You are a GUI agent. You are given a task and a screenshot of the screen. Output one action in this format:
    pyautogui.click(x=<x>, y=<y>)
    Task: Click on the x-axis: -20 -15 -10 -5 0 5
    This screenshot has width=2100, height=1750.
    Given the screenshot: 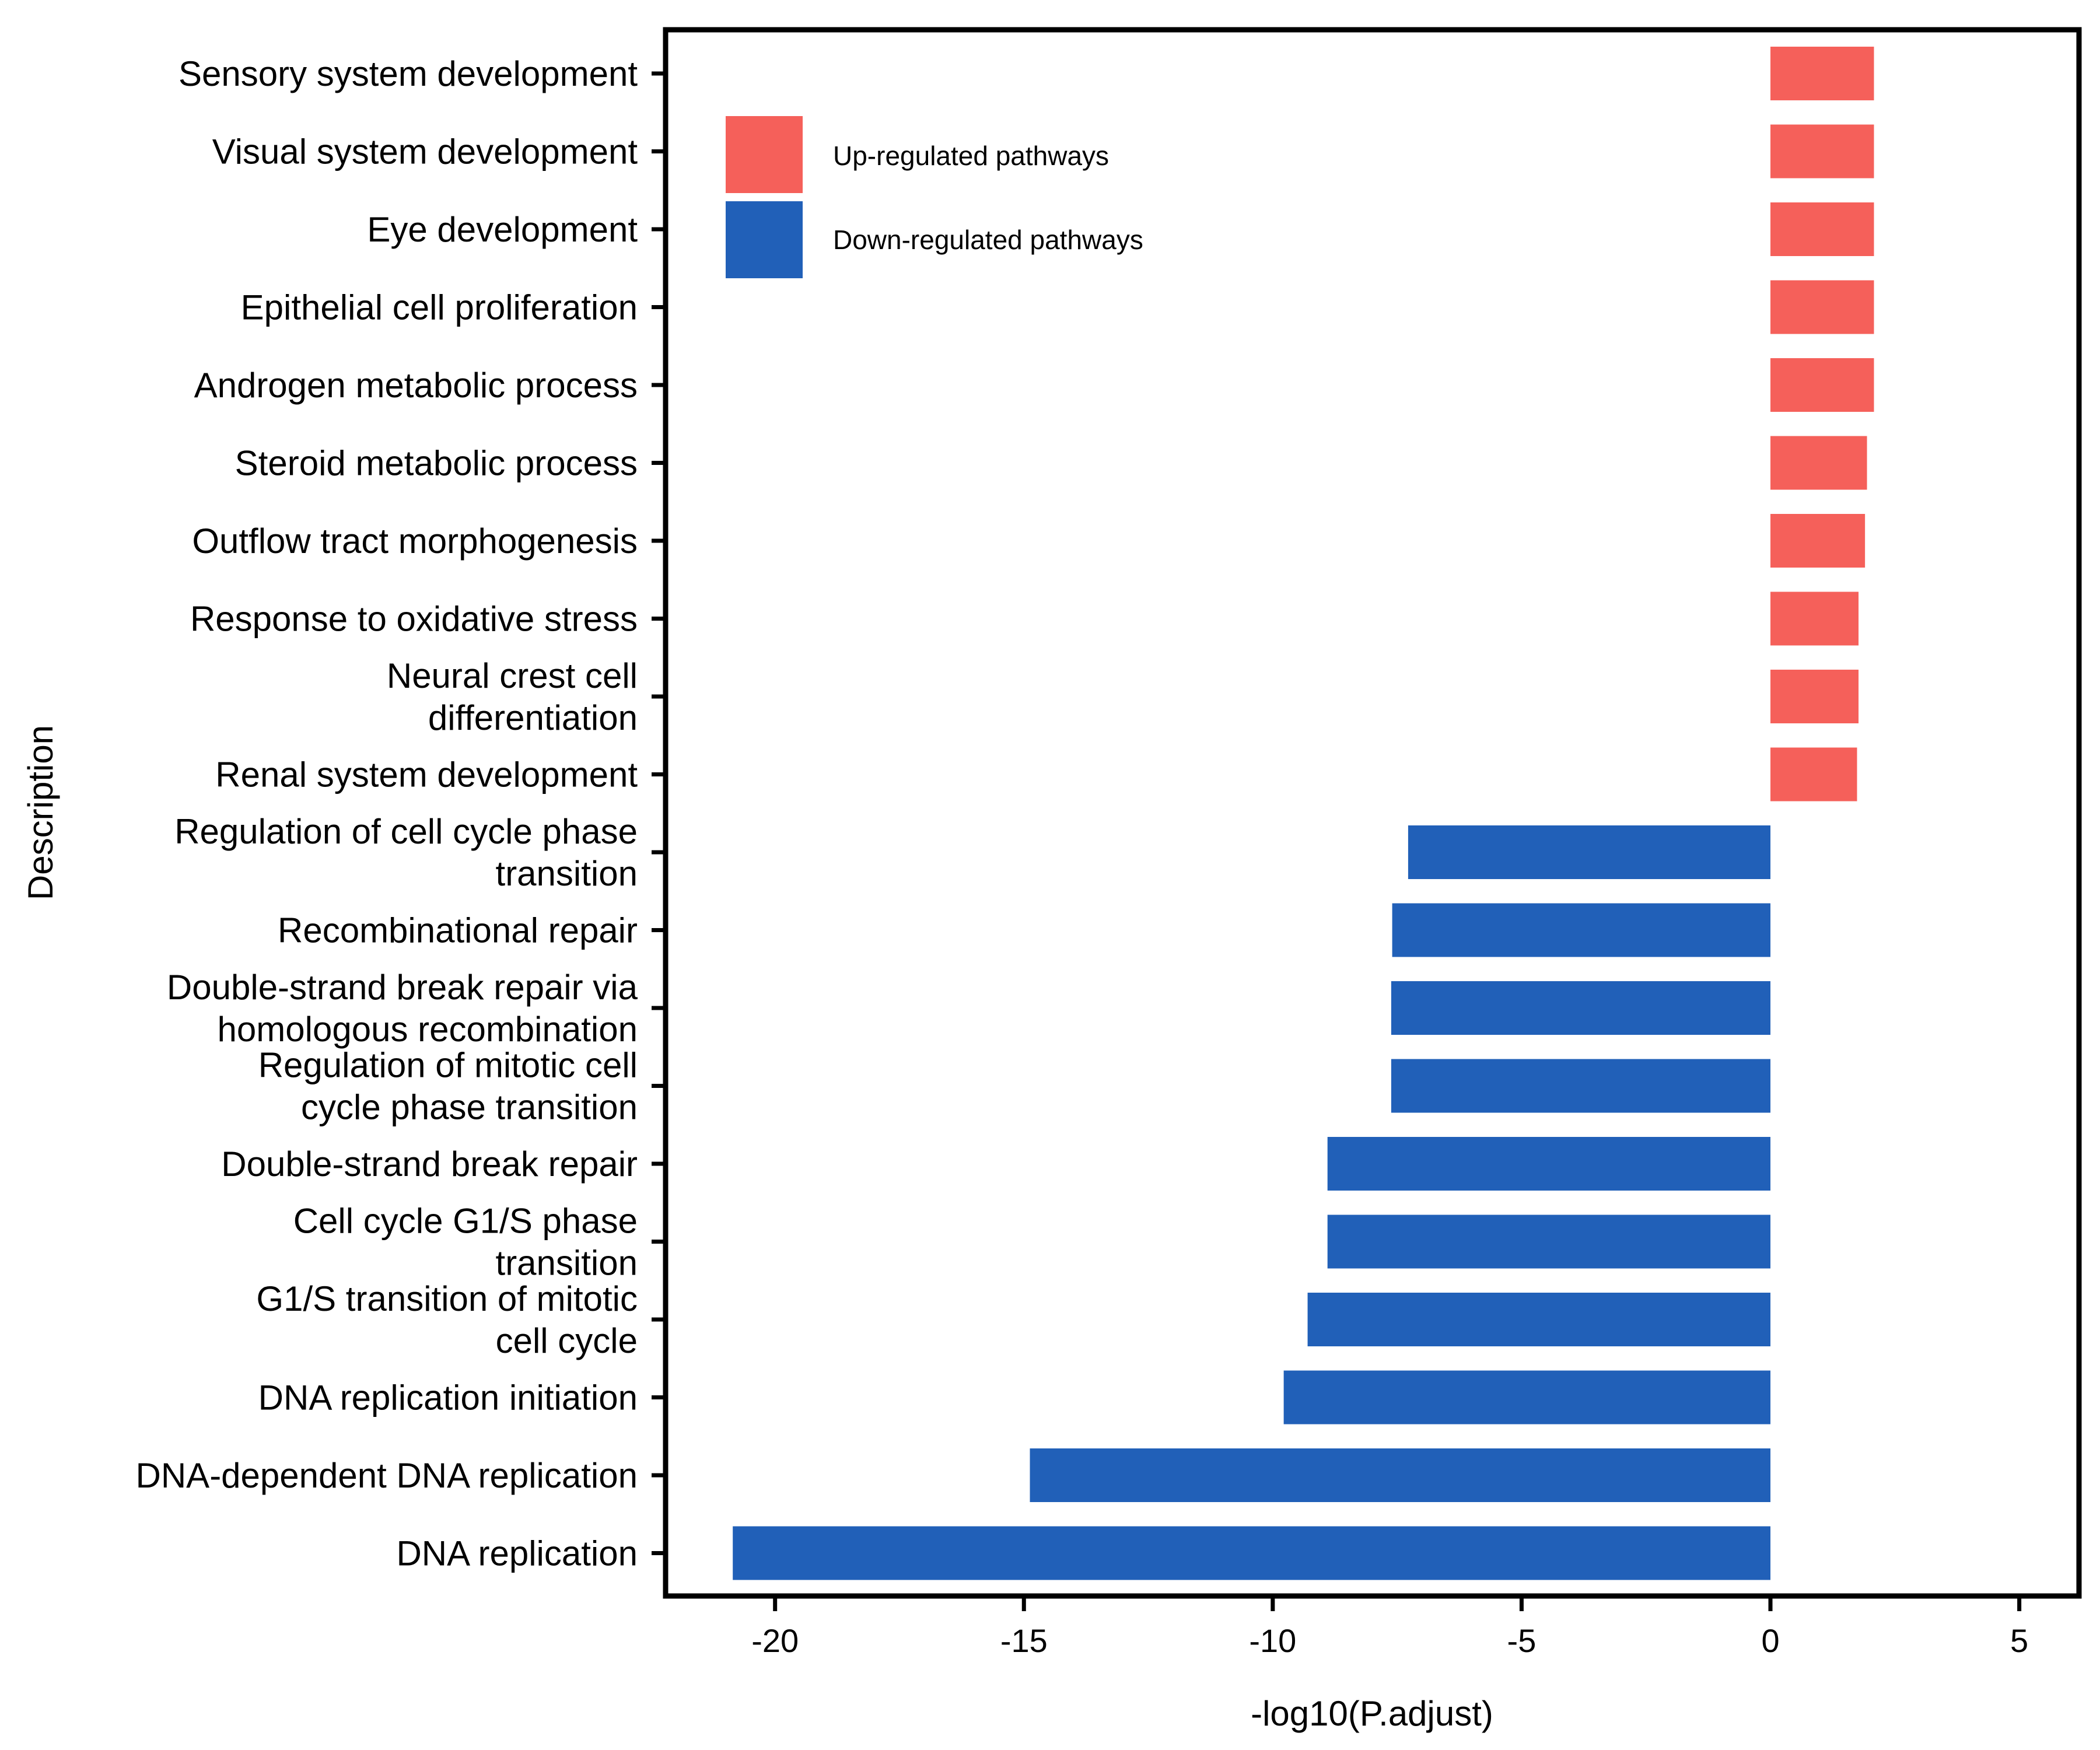 What is the action you would take?
    pyautogui.click(x=1389, y=1627)
    